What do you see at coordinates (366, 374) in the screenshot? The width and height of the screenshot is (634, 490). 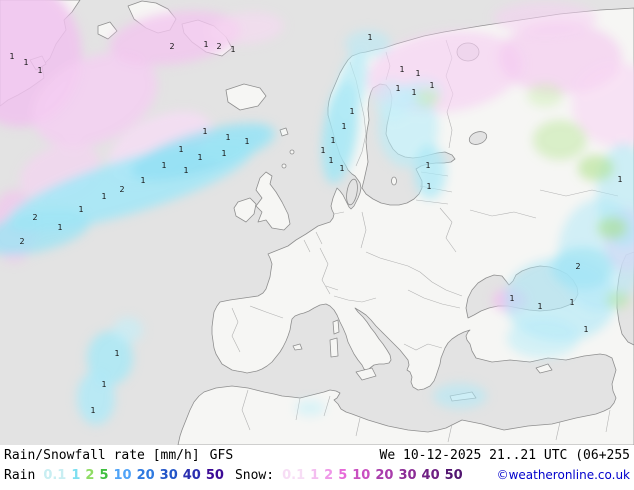 I see `land-sicily` at bounding box center [366, 374].